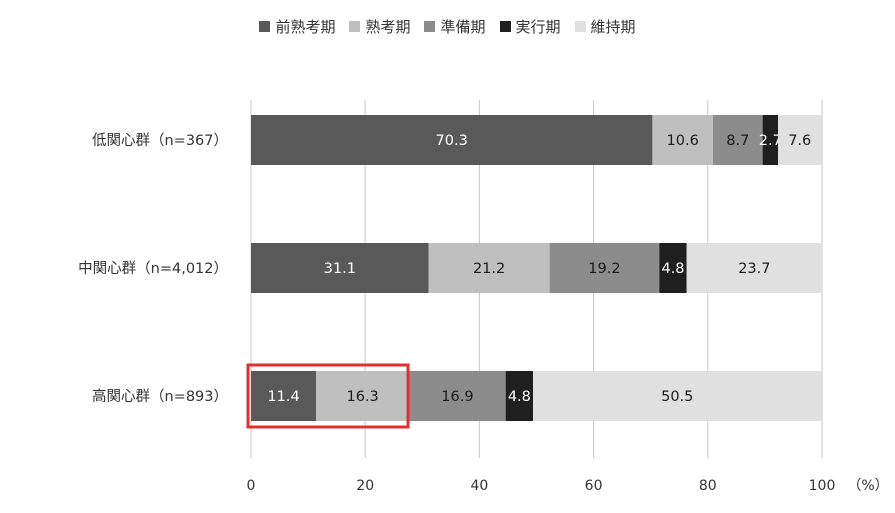  Describe the element at coordinates (594, 486) in the screenshot. I see `x-tick-label: 60` at that location.